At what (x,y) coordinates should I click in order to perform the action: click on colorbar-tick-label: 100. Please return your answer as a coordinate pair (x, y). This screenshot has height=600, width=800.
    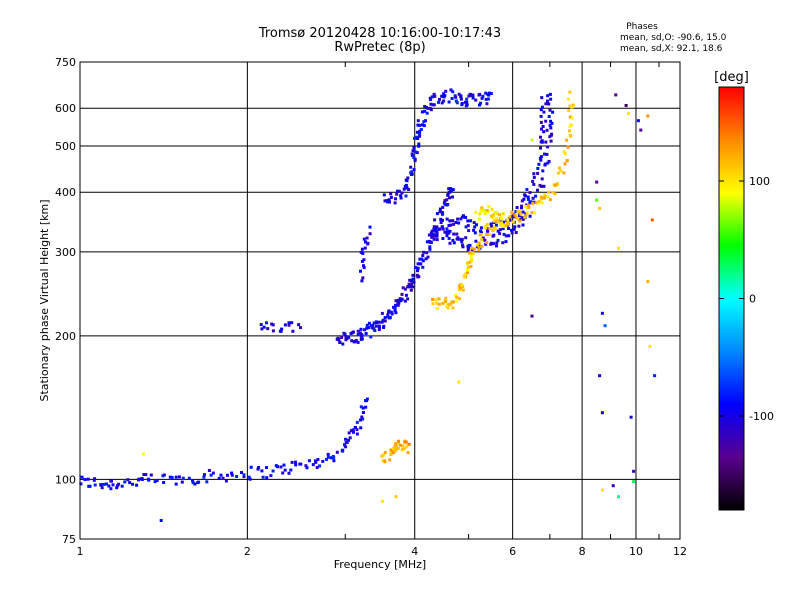
    Looking at the image, I should click on (759, 181).